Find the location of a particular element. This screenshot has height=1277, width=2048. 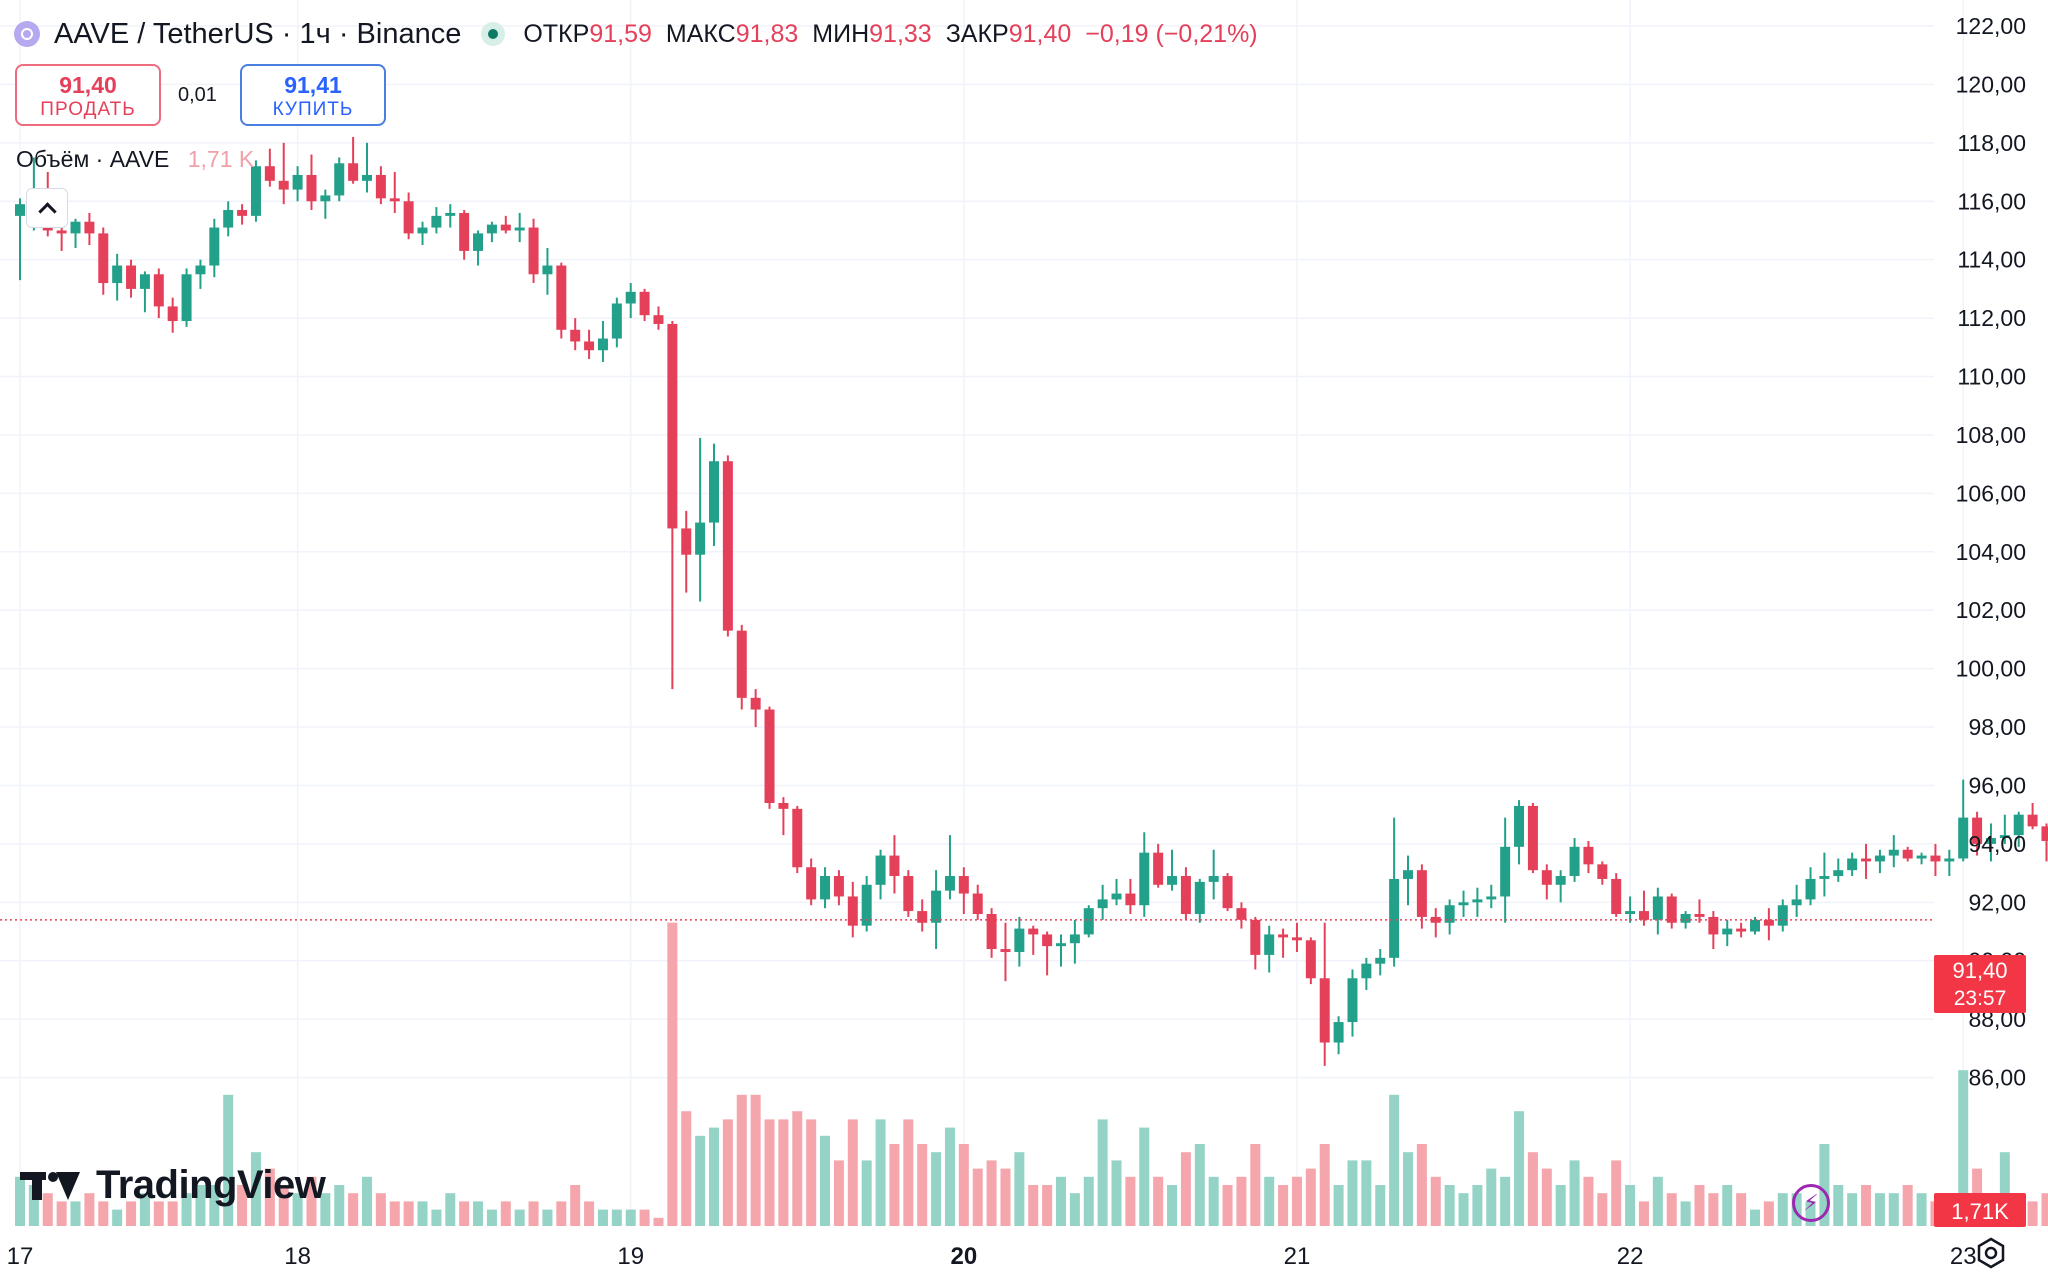

volume-tag-value: 1,71K is located at coordinates (1980, 1211).